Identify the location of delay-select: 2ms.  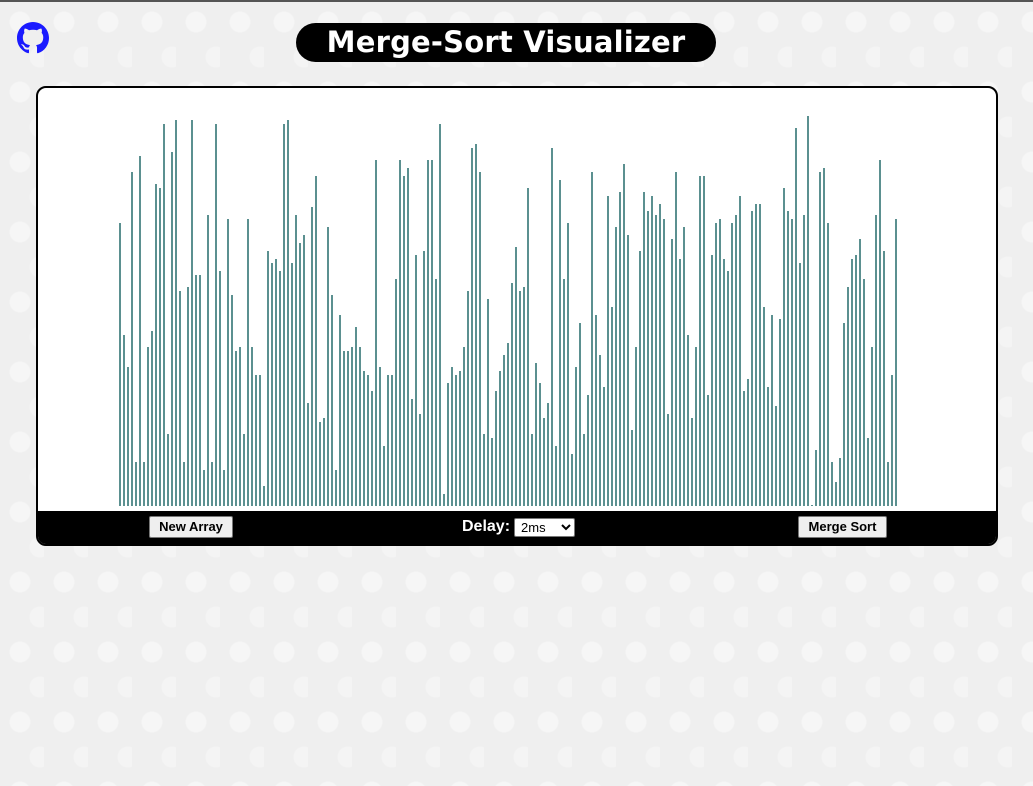
(545, 527).